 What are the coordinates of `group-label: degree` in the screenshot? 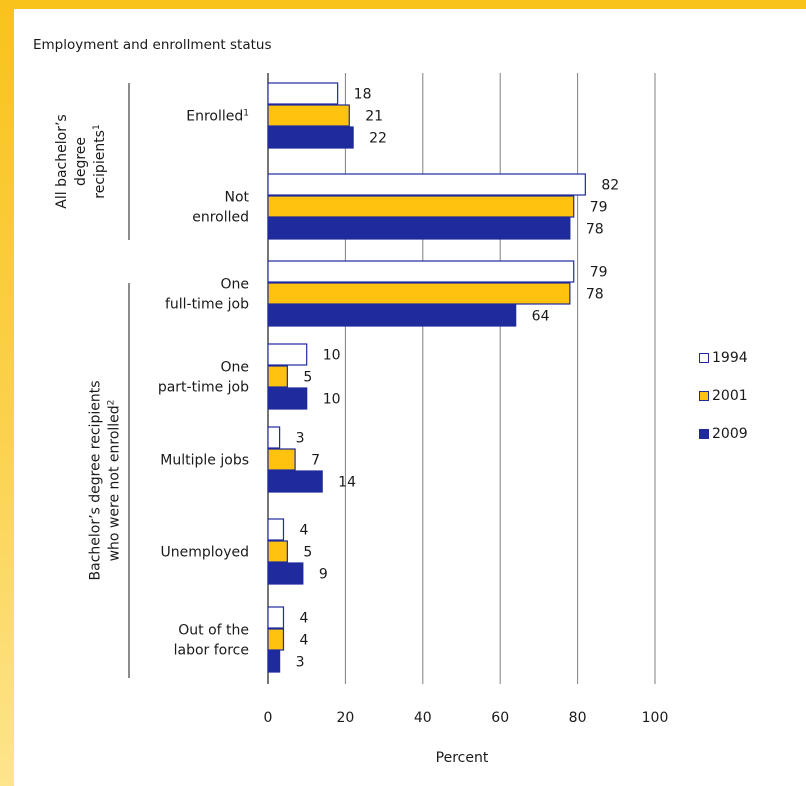 It's located at (81, 161).